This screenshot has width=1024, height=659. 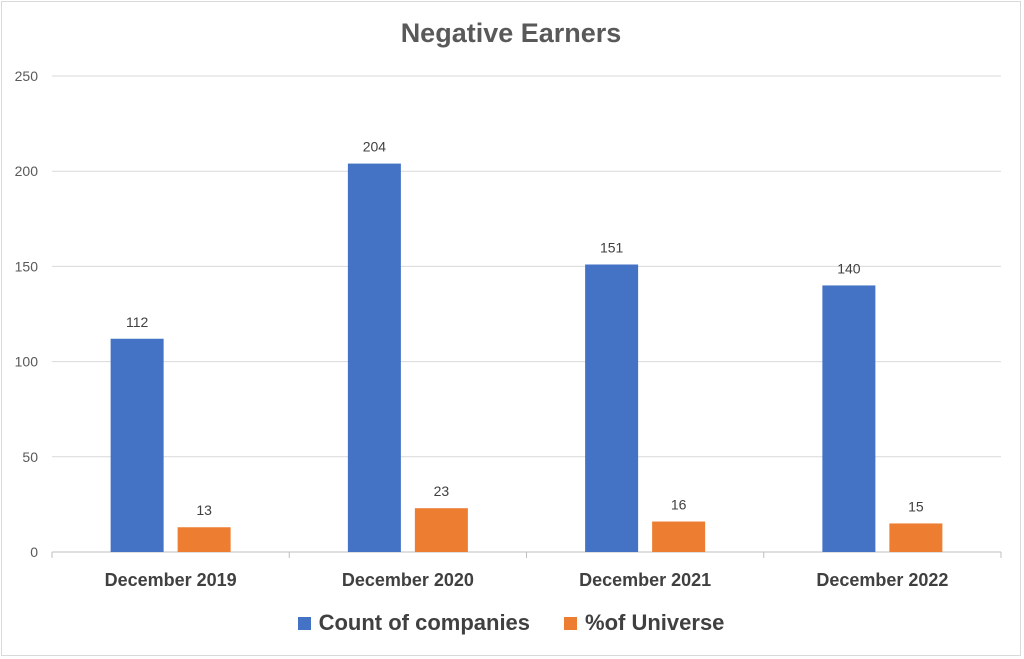 I want to click on legend-label: Count of companies, so click(x=424, y=622).